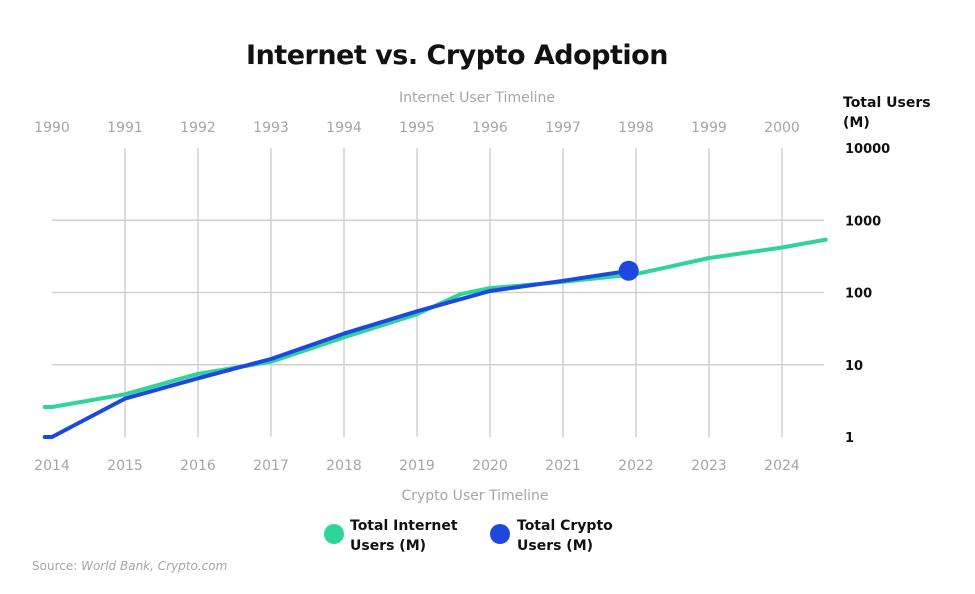 Image resolution: width=975 pixels, height=594 pixels. Describe the element at coordinates (628, 270) in the screenshot. I see `crypto-current-marker` at that location.